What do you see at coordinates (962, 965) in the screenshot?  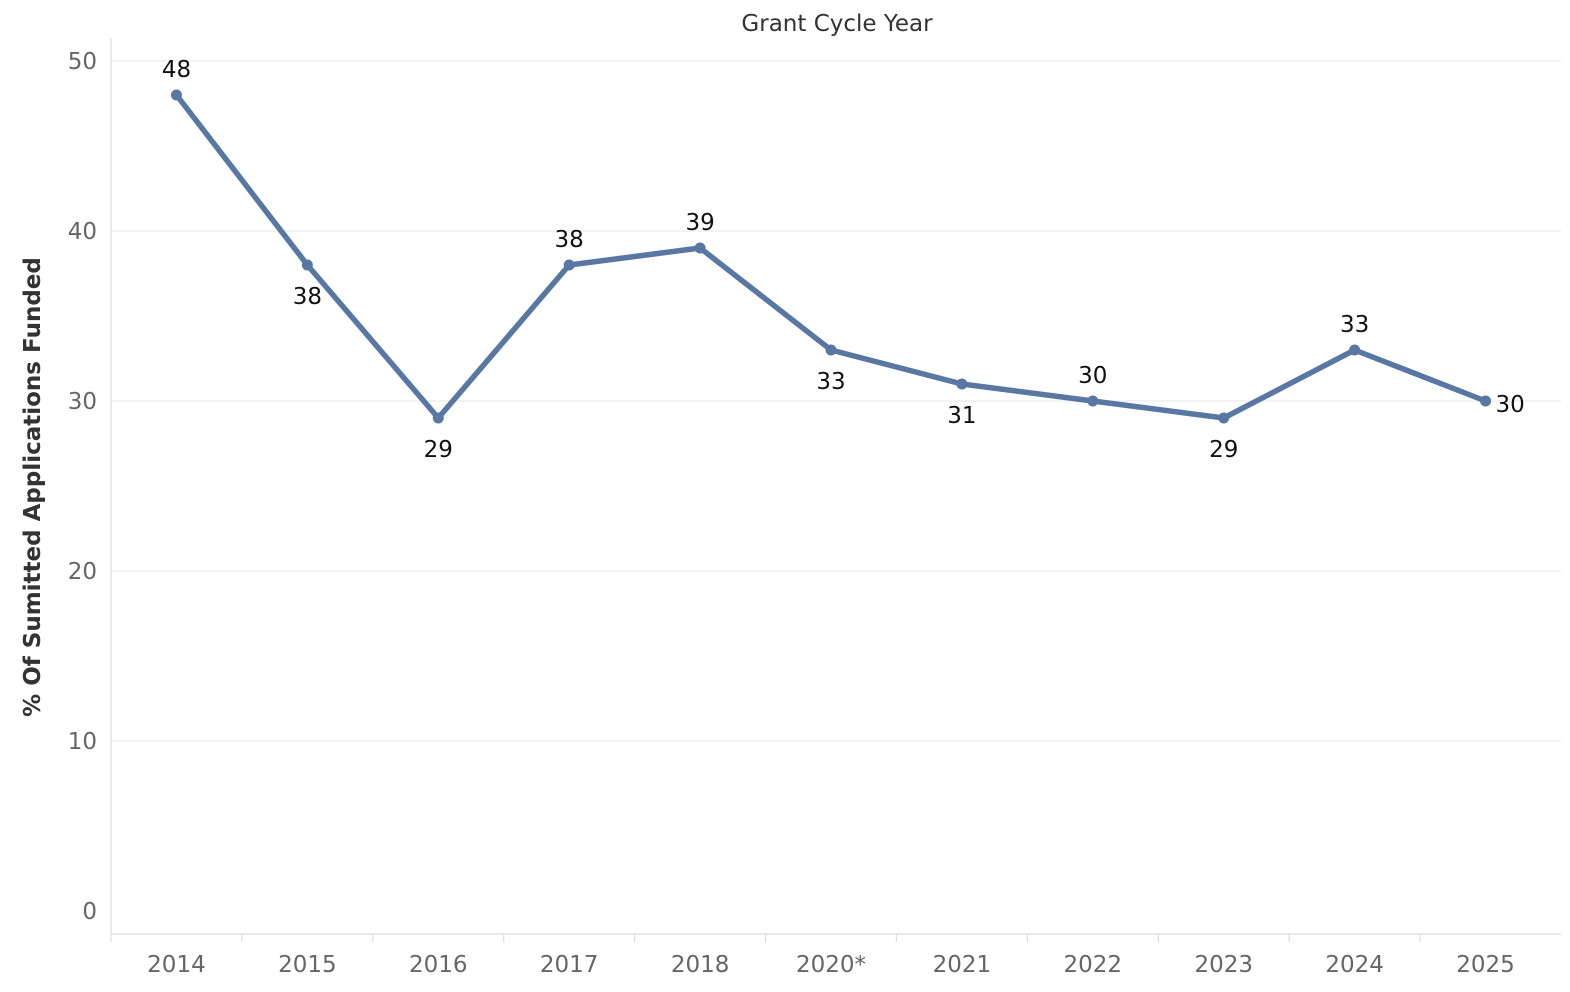 I see `x-tick-label: 2021` at bounding box center [962, 965].